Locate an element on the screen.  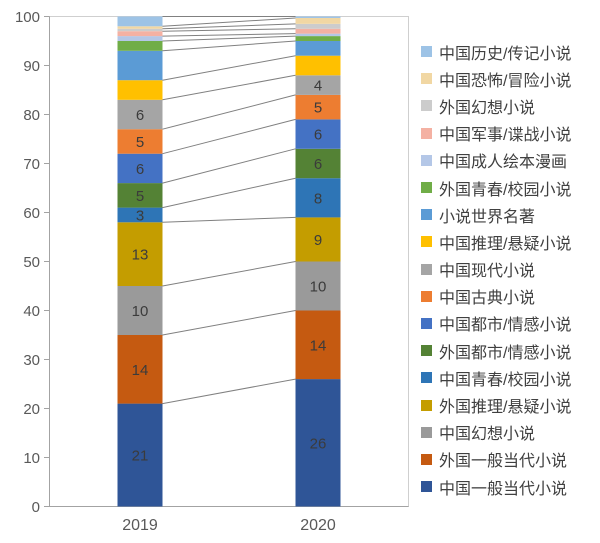
y-tick-label: 60 is located at coordinates (31, 213).